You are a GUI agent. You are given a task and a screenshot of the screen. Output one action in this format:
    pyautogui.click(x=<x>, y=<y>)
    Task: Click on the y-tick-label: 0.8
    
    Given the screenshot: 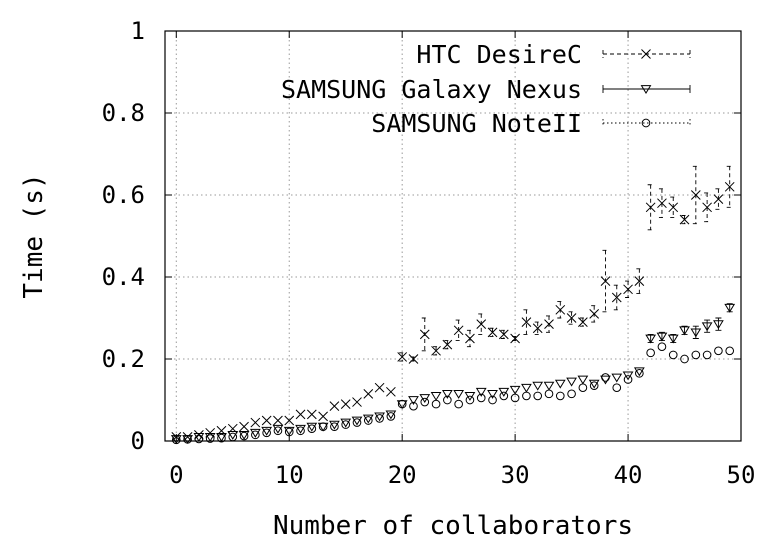 What is the action you would take?
    pyautogui.click(x=123, y=113)
    